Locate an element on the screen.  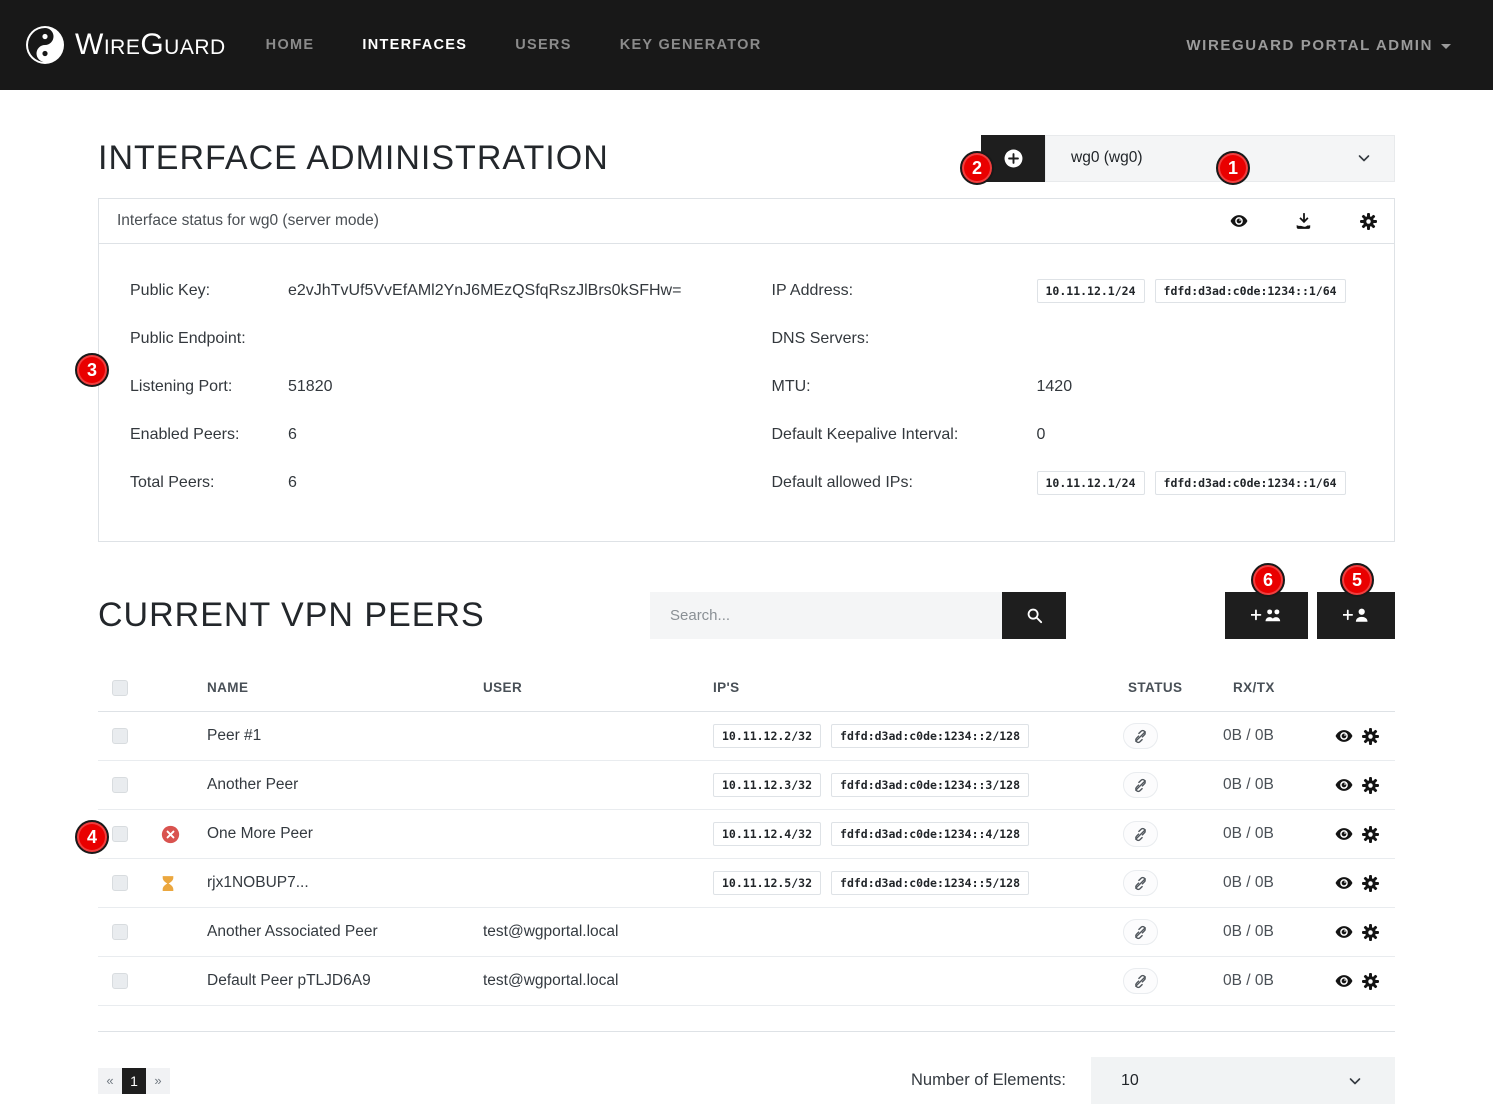
wireguard-logo-icon is located at coordinates (45, 45).